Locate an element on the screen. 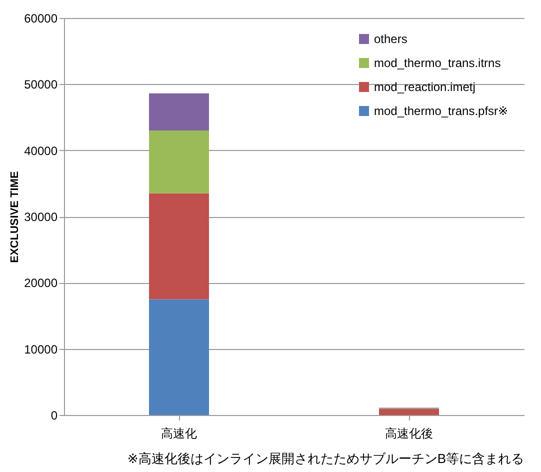 This screenshot has width=541, height=472. text: ※高速化後はインライン展開されたためサブルーチンB等に含まれる is located at coordinates (325, 458).